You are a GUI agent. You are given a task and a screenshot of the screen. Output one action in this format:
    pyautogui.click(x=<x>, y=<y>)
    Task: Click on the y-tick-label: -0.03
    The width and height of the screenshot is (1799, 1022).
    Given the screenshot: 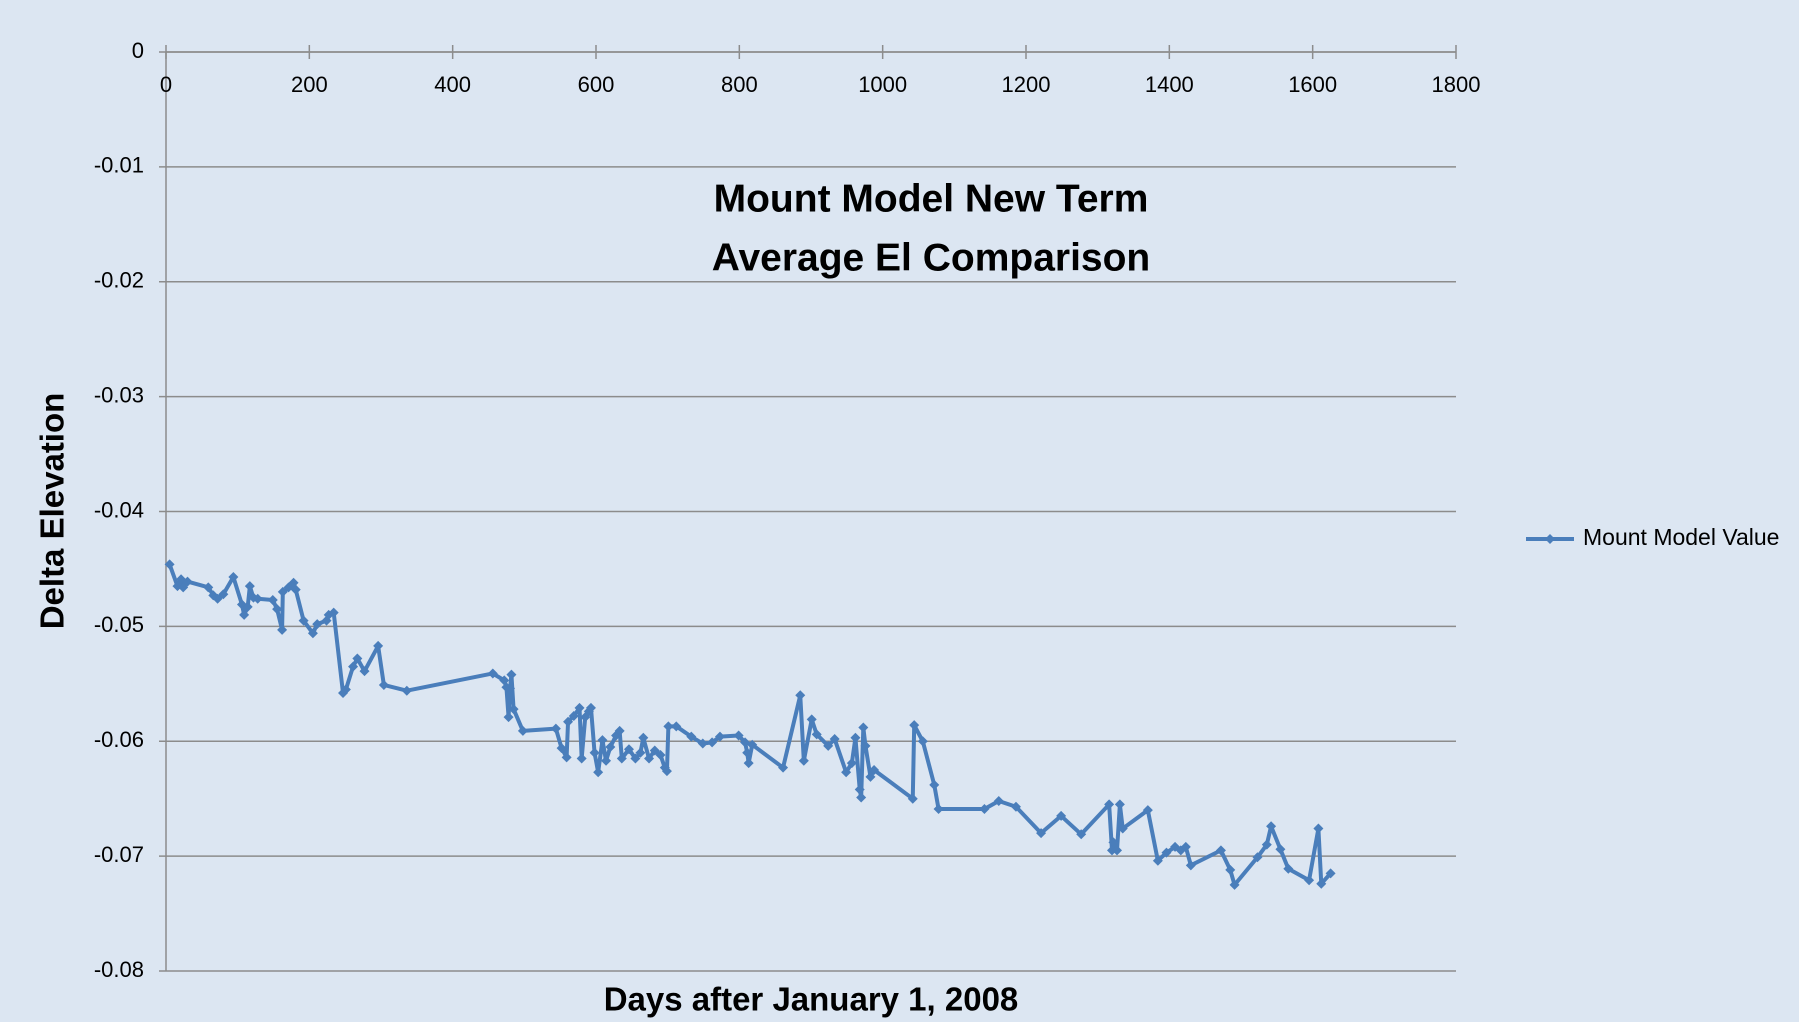 What is the action you would take?
    pyautogui.click(x=119, y=394)
    